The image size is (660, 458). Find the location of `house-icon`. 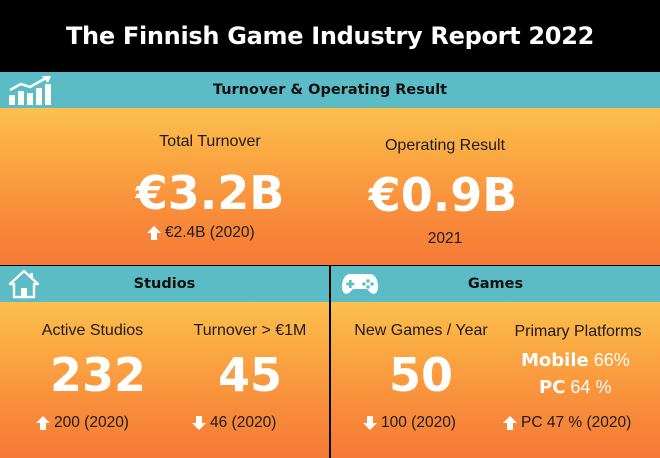

house-icon is located at coordinates (24, 284).